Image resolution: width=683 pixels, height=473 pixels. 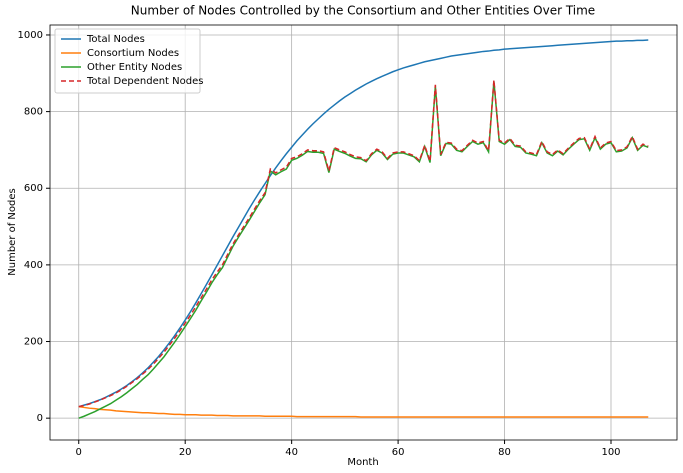 What do you see at coordinates (33, 342) in the screenshot?
I see `y-tick-label: 200` at bounding box center [33, 342].